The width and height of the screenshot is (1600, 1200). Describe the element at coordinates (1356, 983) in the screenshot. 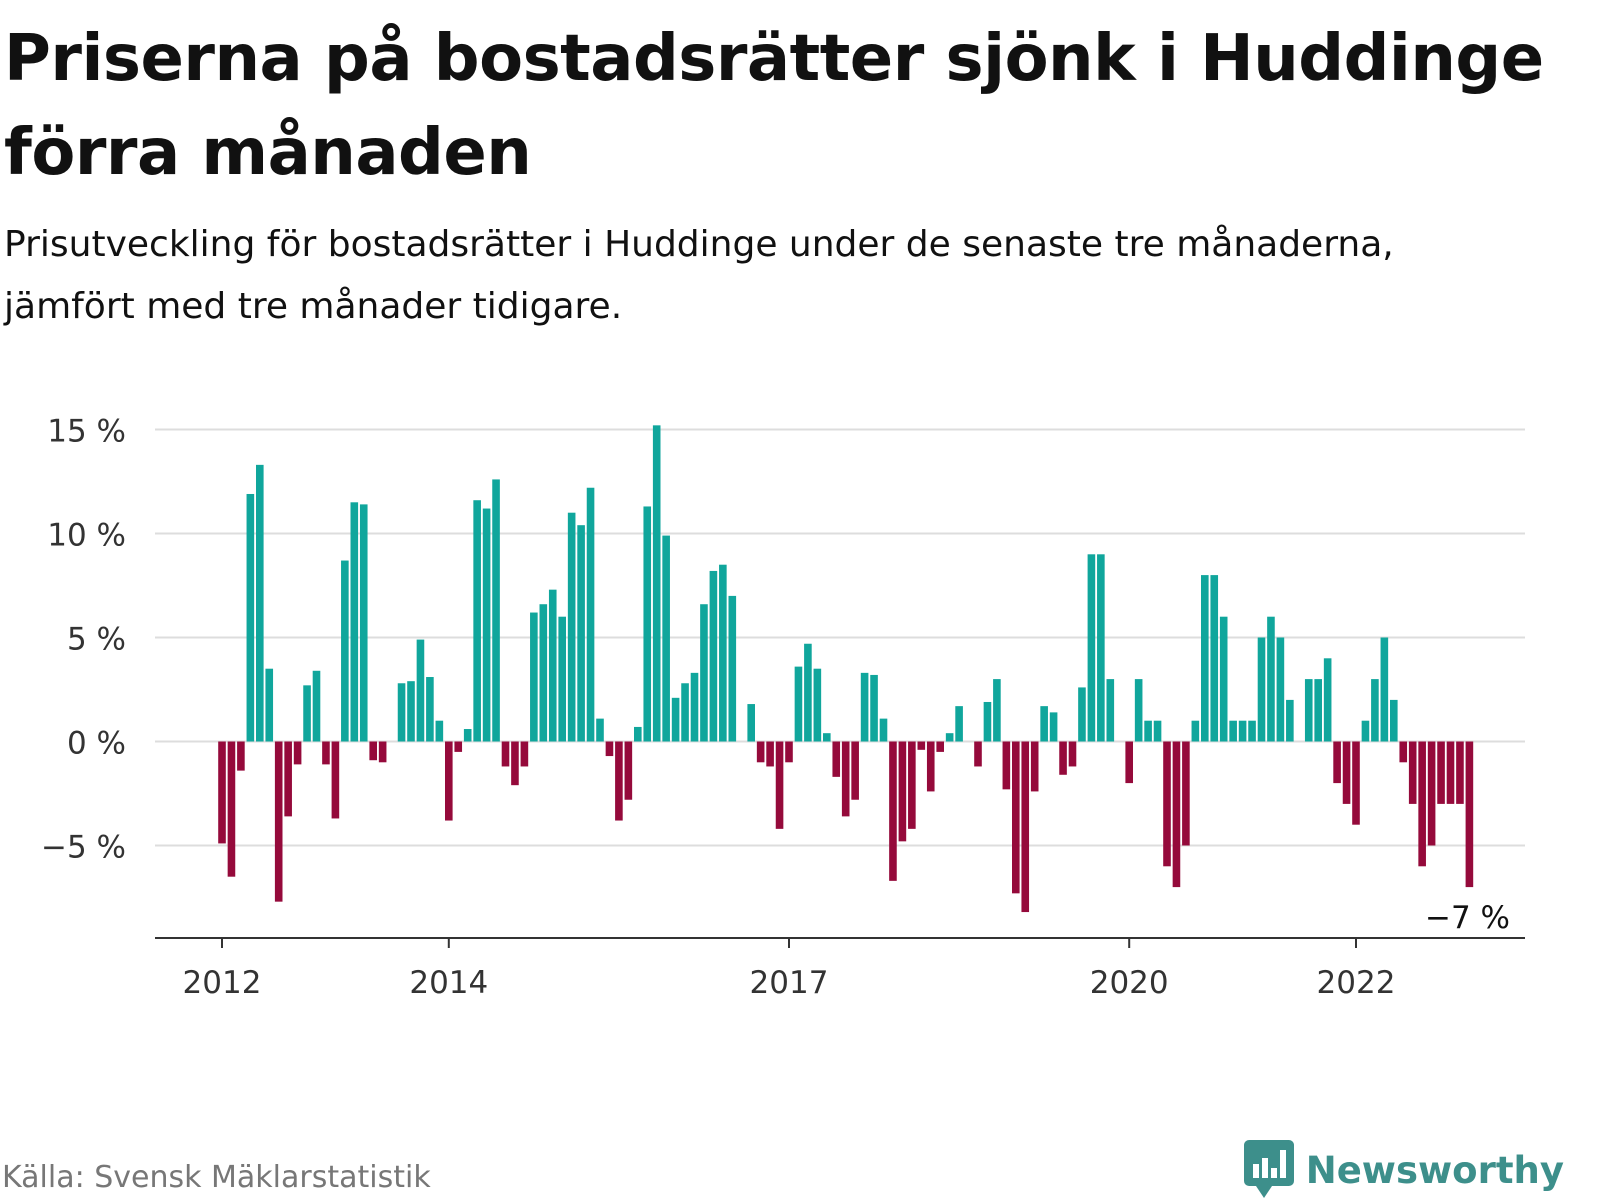

I see `x-tick-label: 2022` at that location.